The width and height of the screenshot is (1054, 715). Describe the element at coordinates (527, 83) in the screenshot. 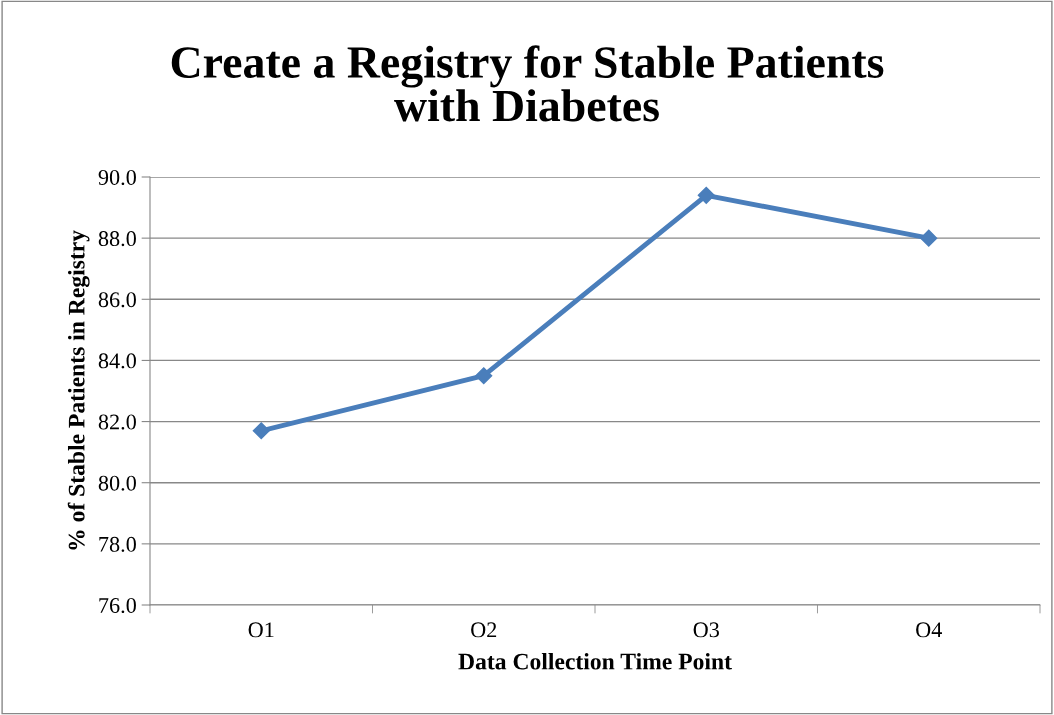

I see `chart-title: Create a Registry for Stable Patients with Diabetes` at that location.